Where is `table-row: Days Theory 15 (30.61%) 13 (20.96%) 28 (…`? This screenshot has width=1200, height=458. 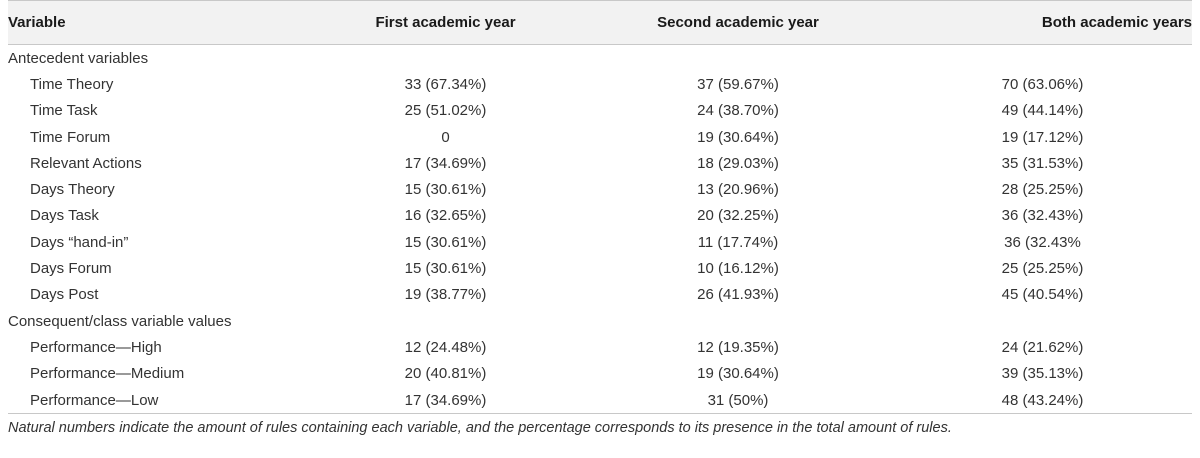
table-row: Days Theory 15 (30.61%) 13 (20.96%) 28 (… is located at coordinates (600, 189).